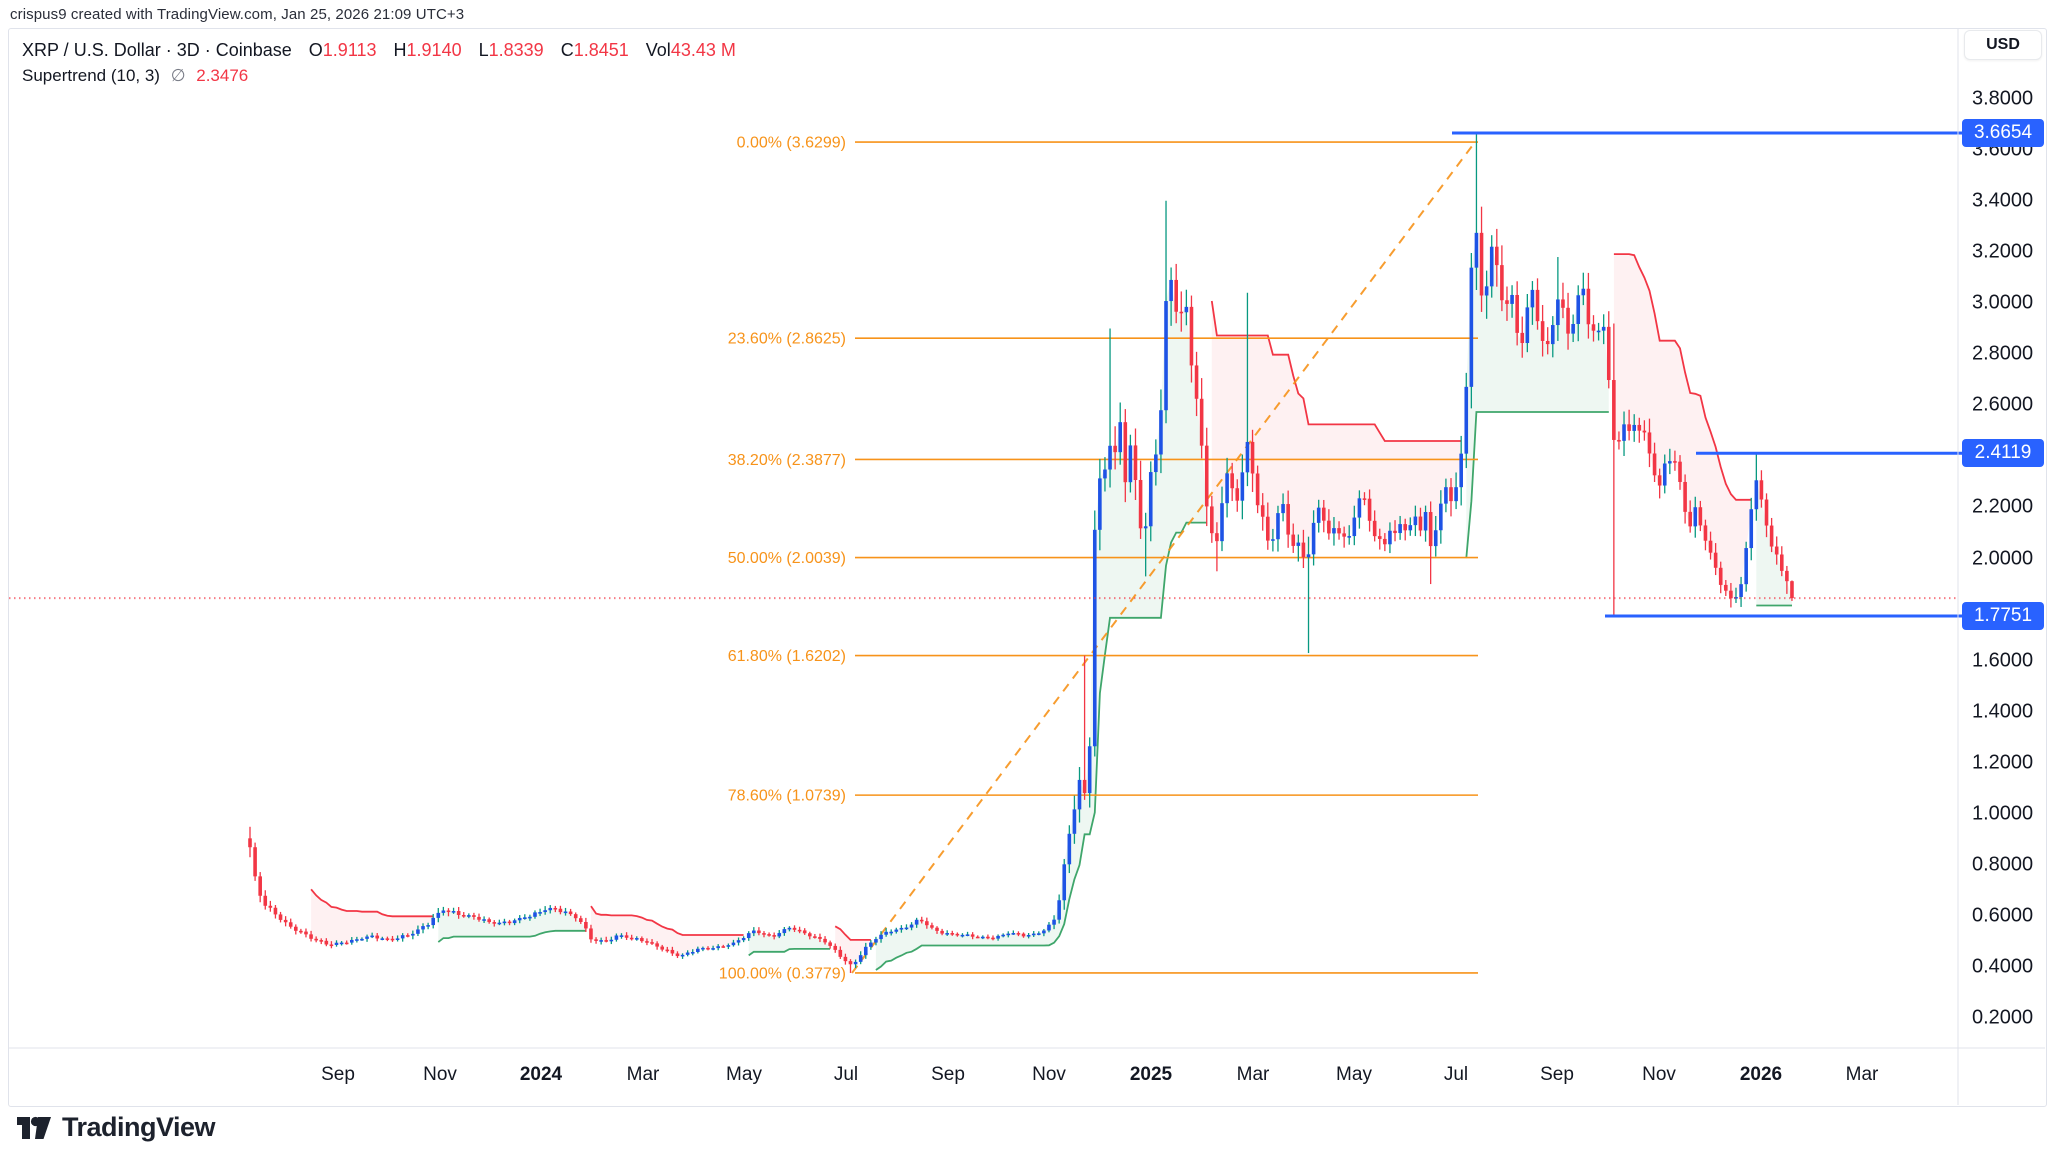  What do you see at coordinates (567, 50) in the screenshot?
I see `close-label: C` at bounding box center [567, 50].